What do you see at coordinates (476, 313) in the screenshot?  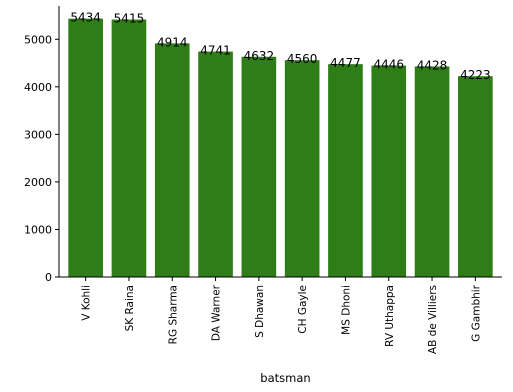 I see `x-tick-label: G Gambhir` at bounding box center [476, 313].